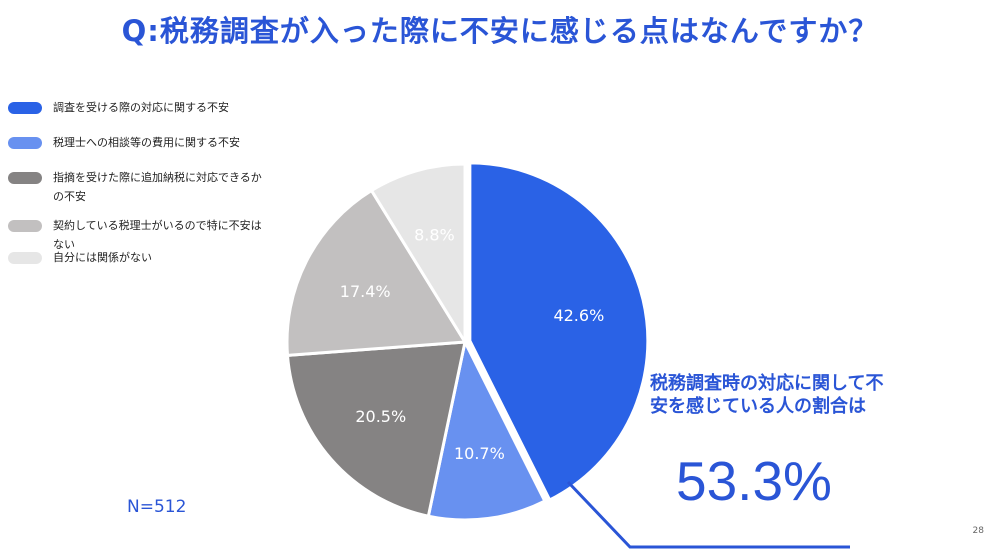  I want to click on legend-item: 契約している税理士がいるので特に不安は ない, so click(150, 235).